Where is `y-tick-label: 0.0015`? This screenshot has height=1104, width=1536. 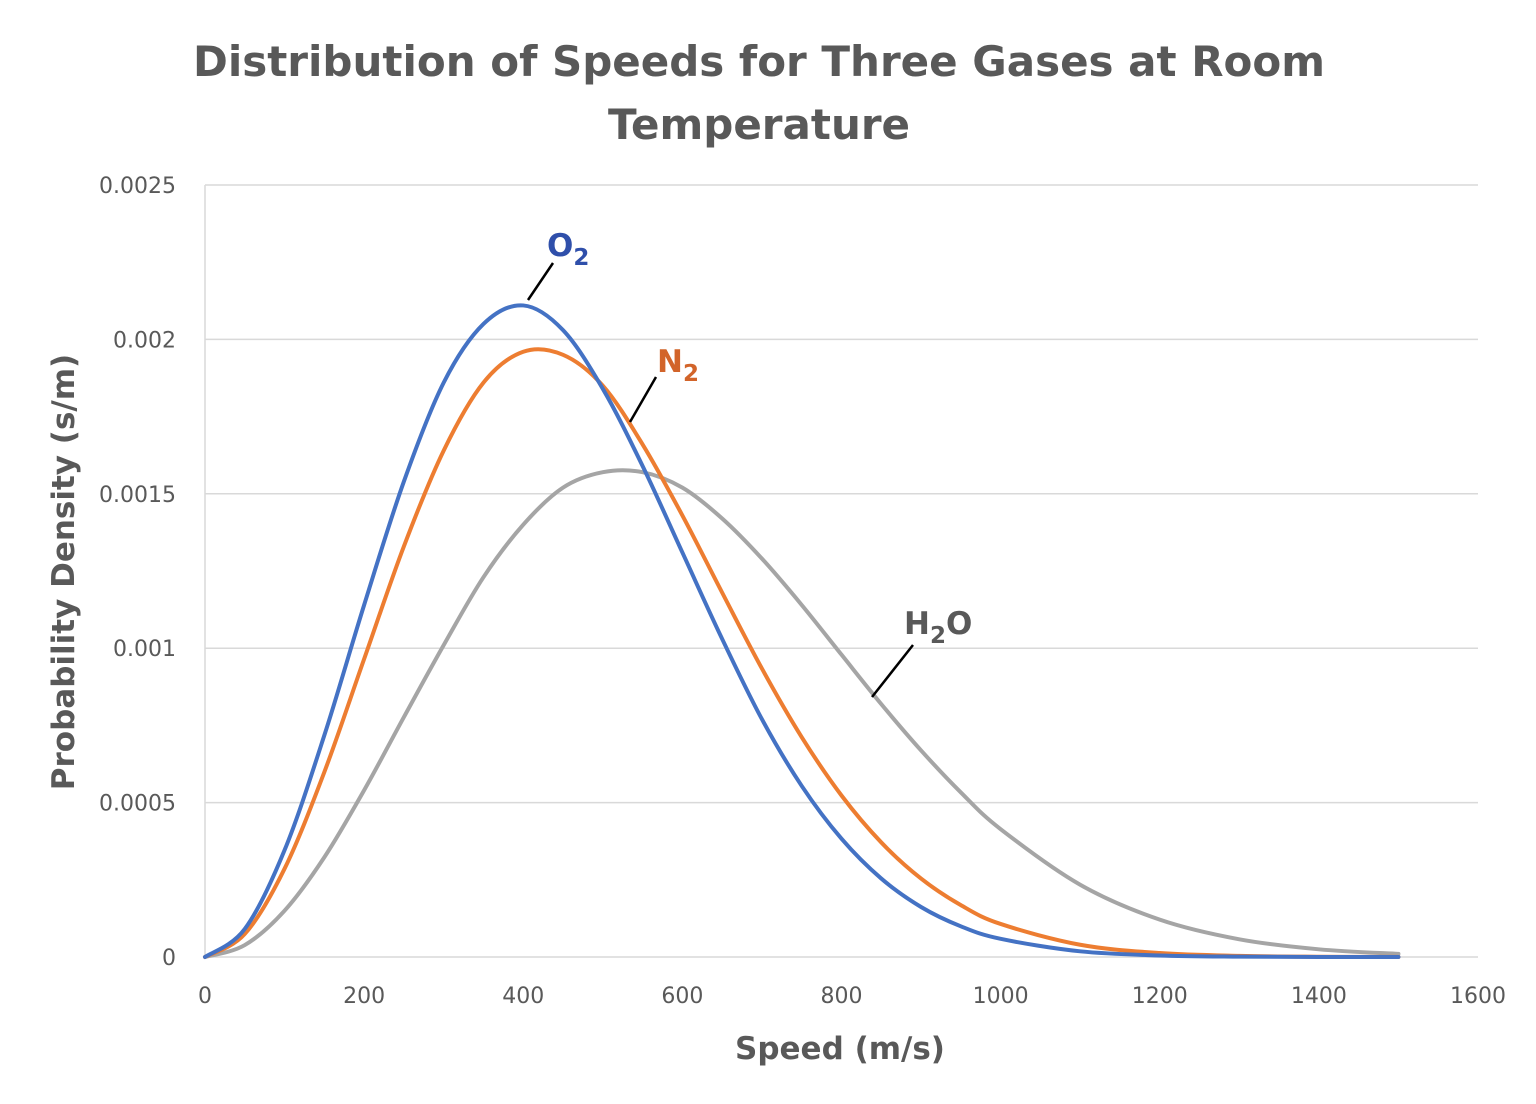 y-tick-label: 0.0015 is located at coordinates (137, 495).